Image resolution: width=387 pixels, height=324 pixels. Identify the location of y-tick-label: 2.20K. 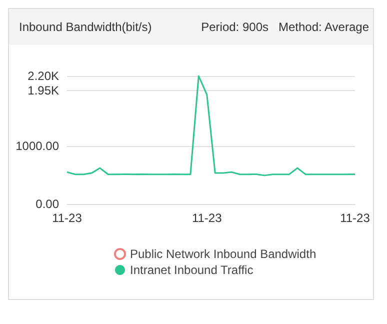
(43, 76).